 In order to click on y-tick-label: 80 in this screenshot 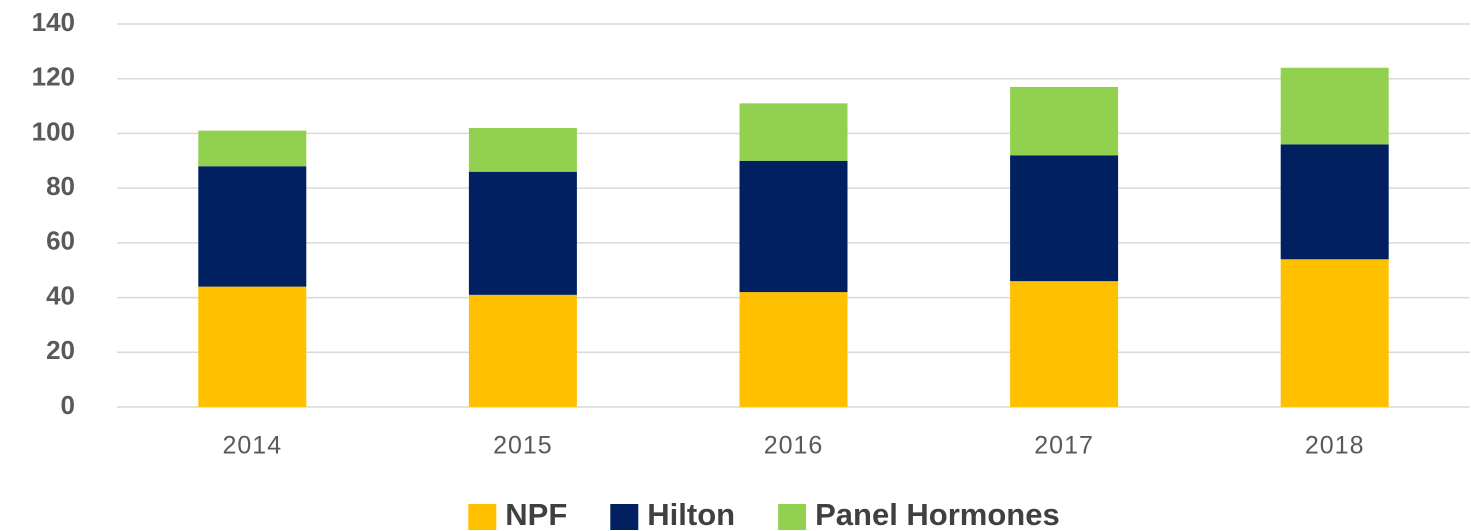, I will do `click(60, 186)`.